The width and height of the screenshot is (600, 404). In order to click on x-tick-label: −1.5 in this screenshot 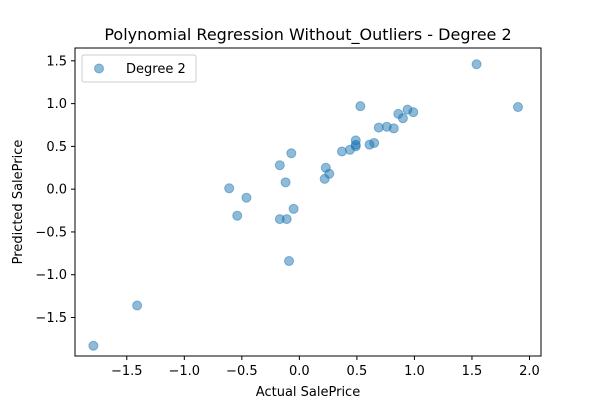, I will do `click(127, 371)`.